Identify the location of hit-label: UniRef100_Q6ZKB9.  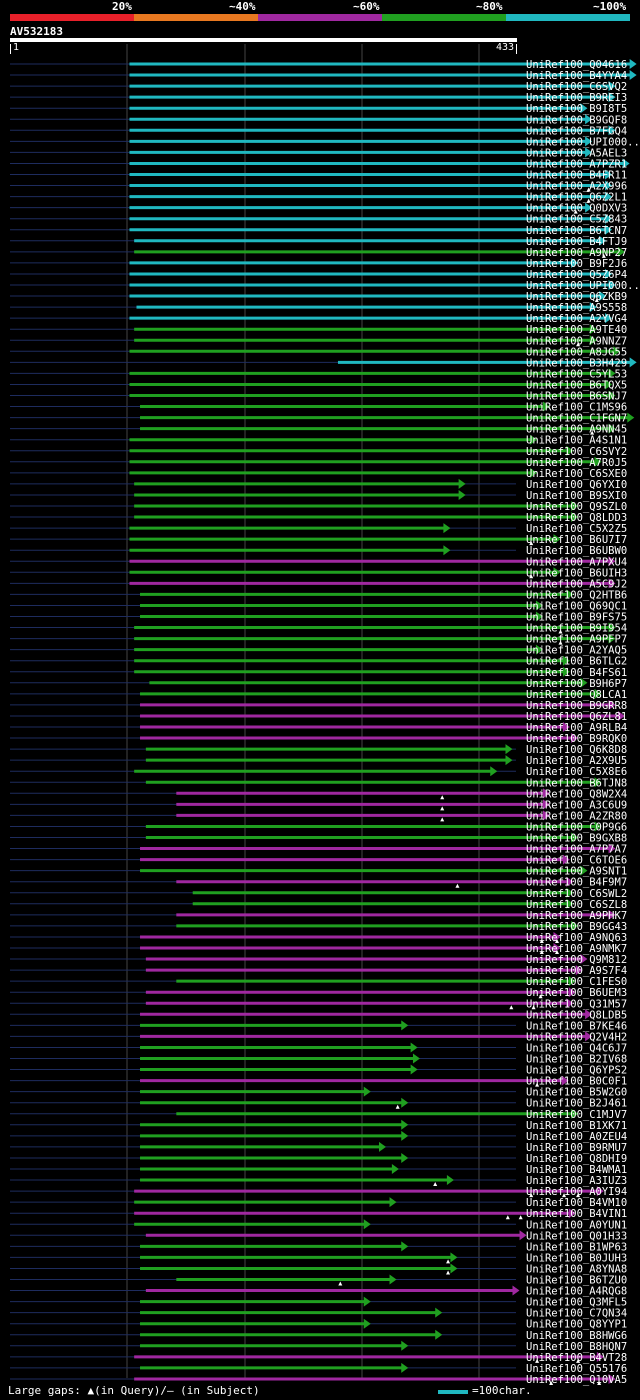
(576, 297).